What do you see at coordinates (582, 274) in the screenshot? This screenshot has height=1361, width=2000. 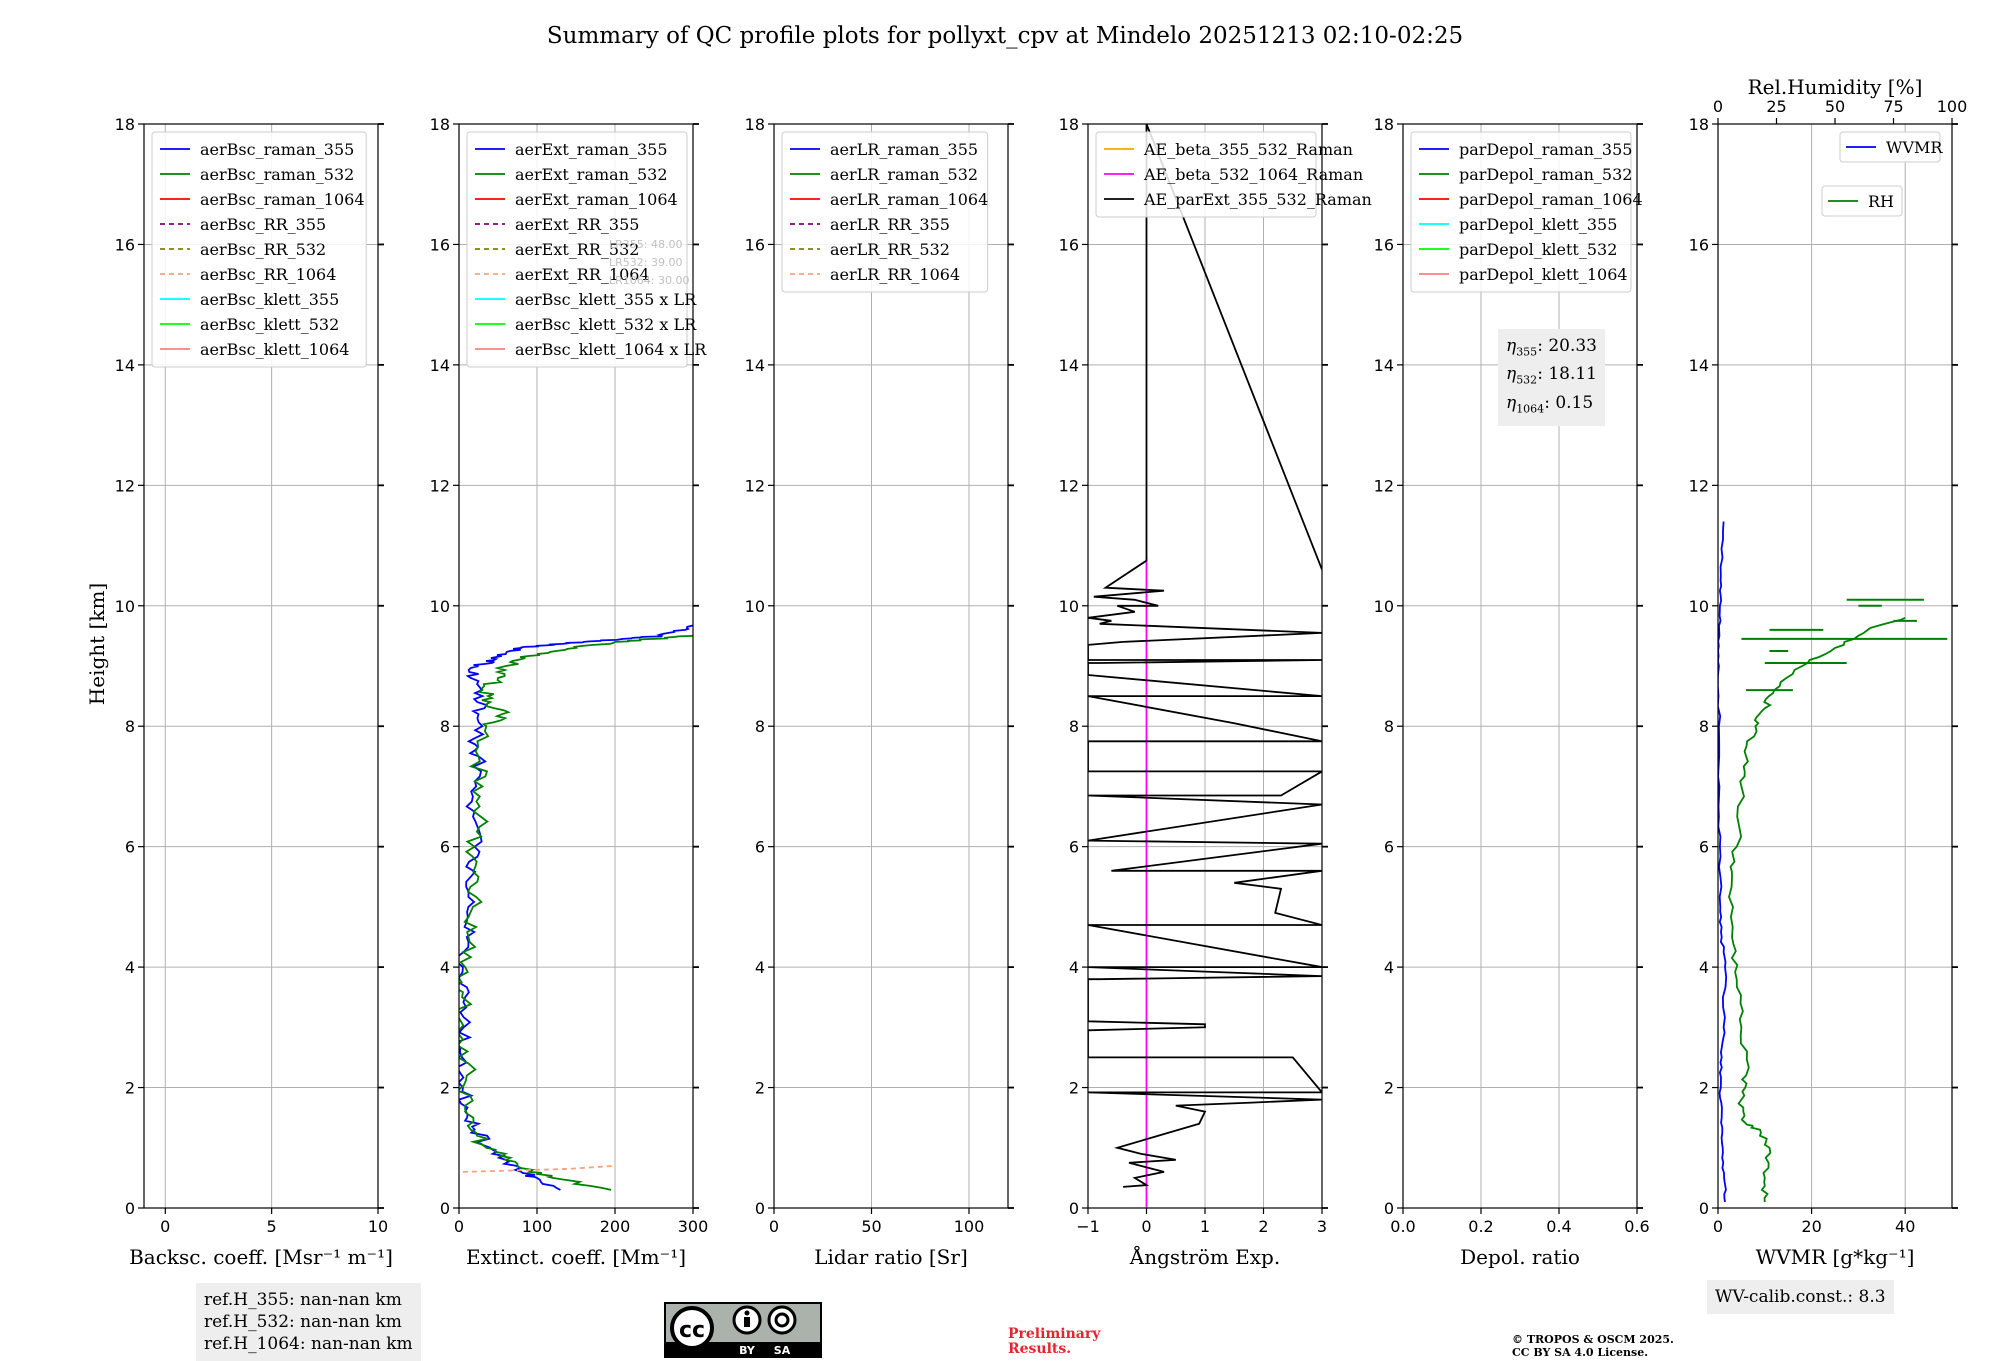 I see `legend-label: aerExt_RR_1064` at bounding box center [582, 274].